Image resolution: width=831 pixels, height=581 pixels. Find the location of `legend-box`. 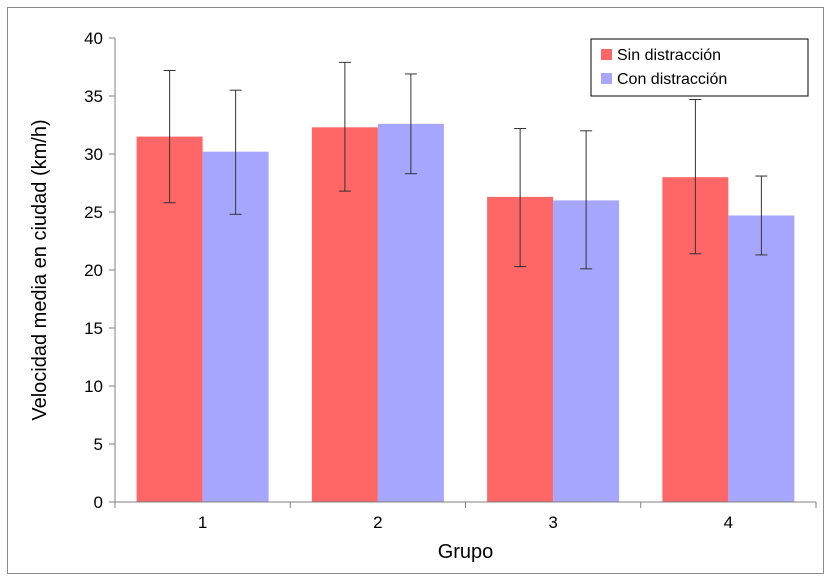

legend-box is located at coordinates (699, 67).